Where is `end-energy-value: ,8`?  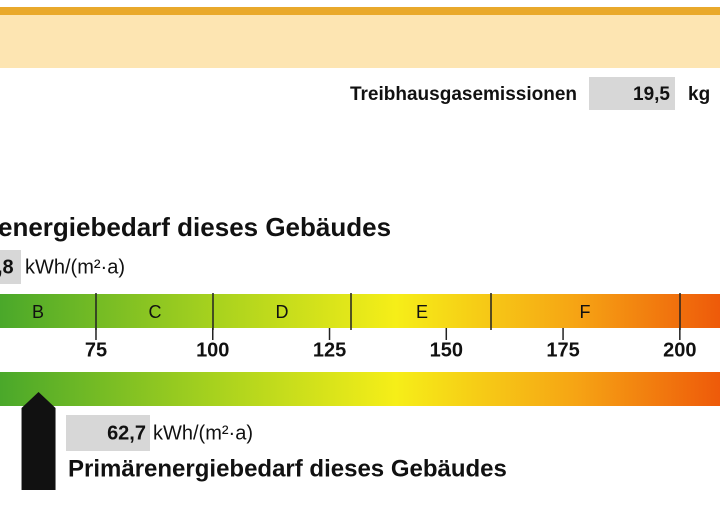
end-energy-value: ,8 is located at coordinates (7, 267).